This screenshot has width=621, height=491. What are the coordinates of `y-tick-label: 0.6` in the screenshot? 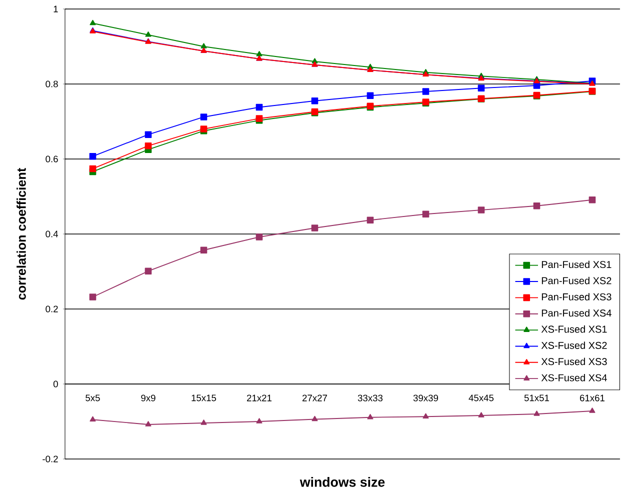 It's located at (52, 159).